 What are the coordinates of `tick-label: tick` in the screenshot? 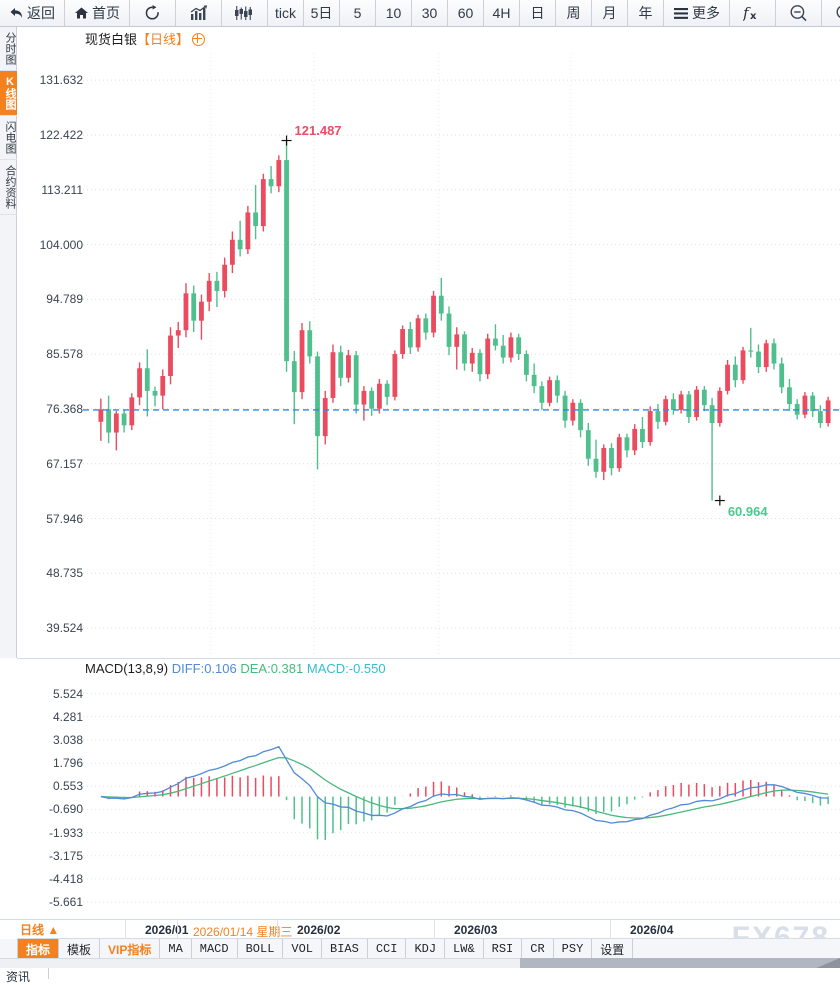 It's located at (285, 13).